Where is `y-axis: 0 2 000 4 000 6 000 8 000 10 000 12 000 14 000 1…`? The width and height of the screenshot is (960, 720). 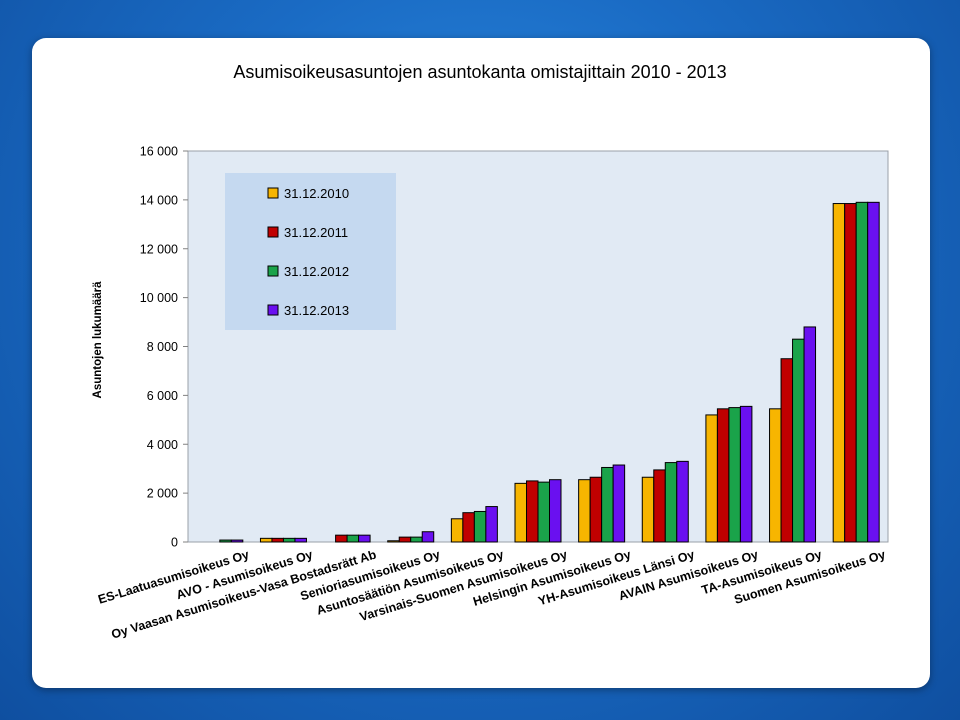 y-axis: 0 2 000 4 000 6 000 8 000 10 000 12 000 14 000 1… is located at coordinates (164, 347).